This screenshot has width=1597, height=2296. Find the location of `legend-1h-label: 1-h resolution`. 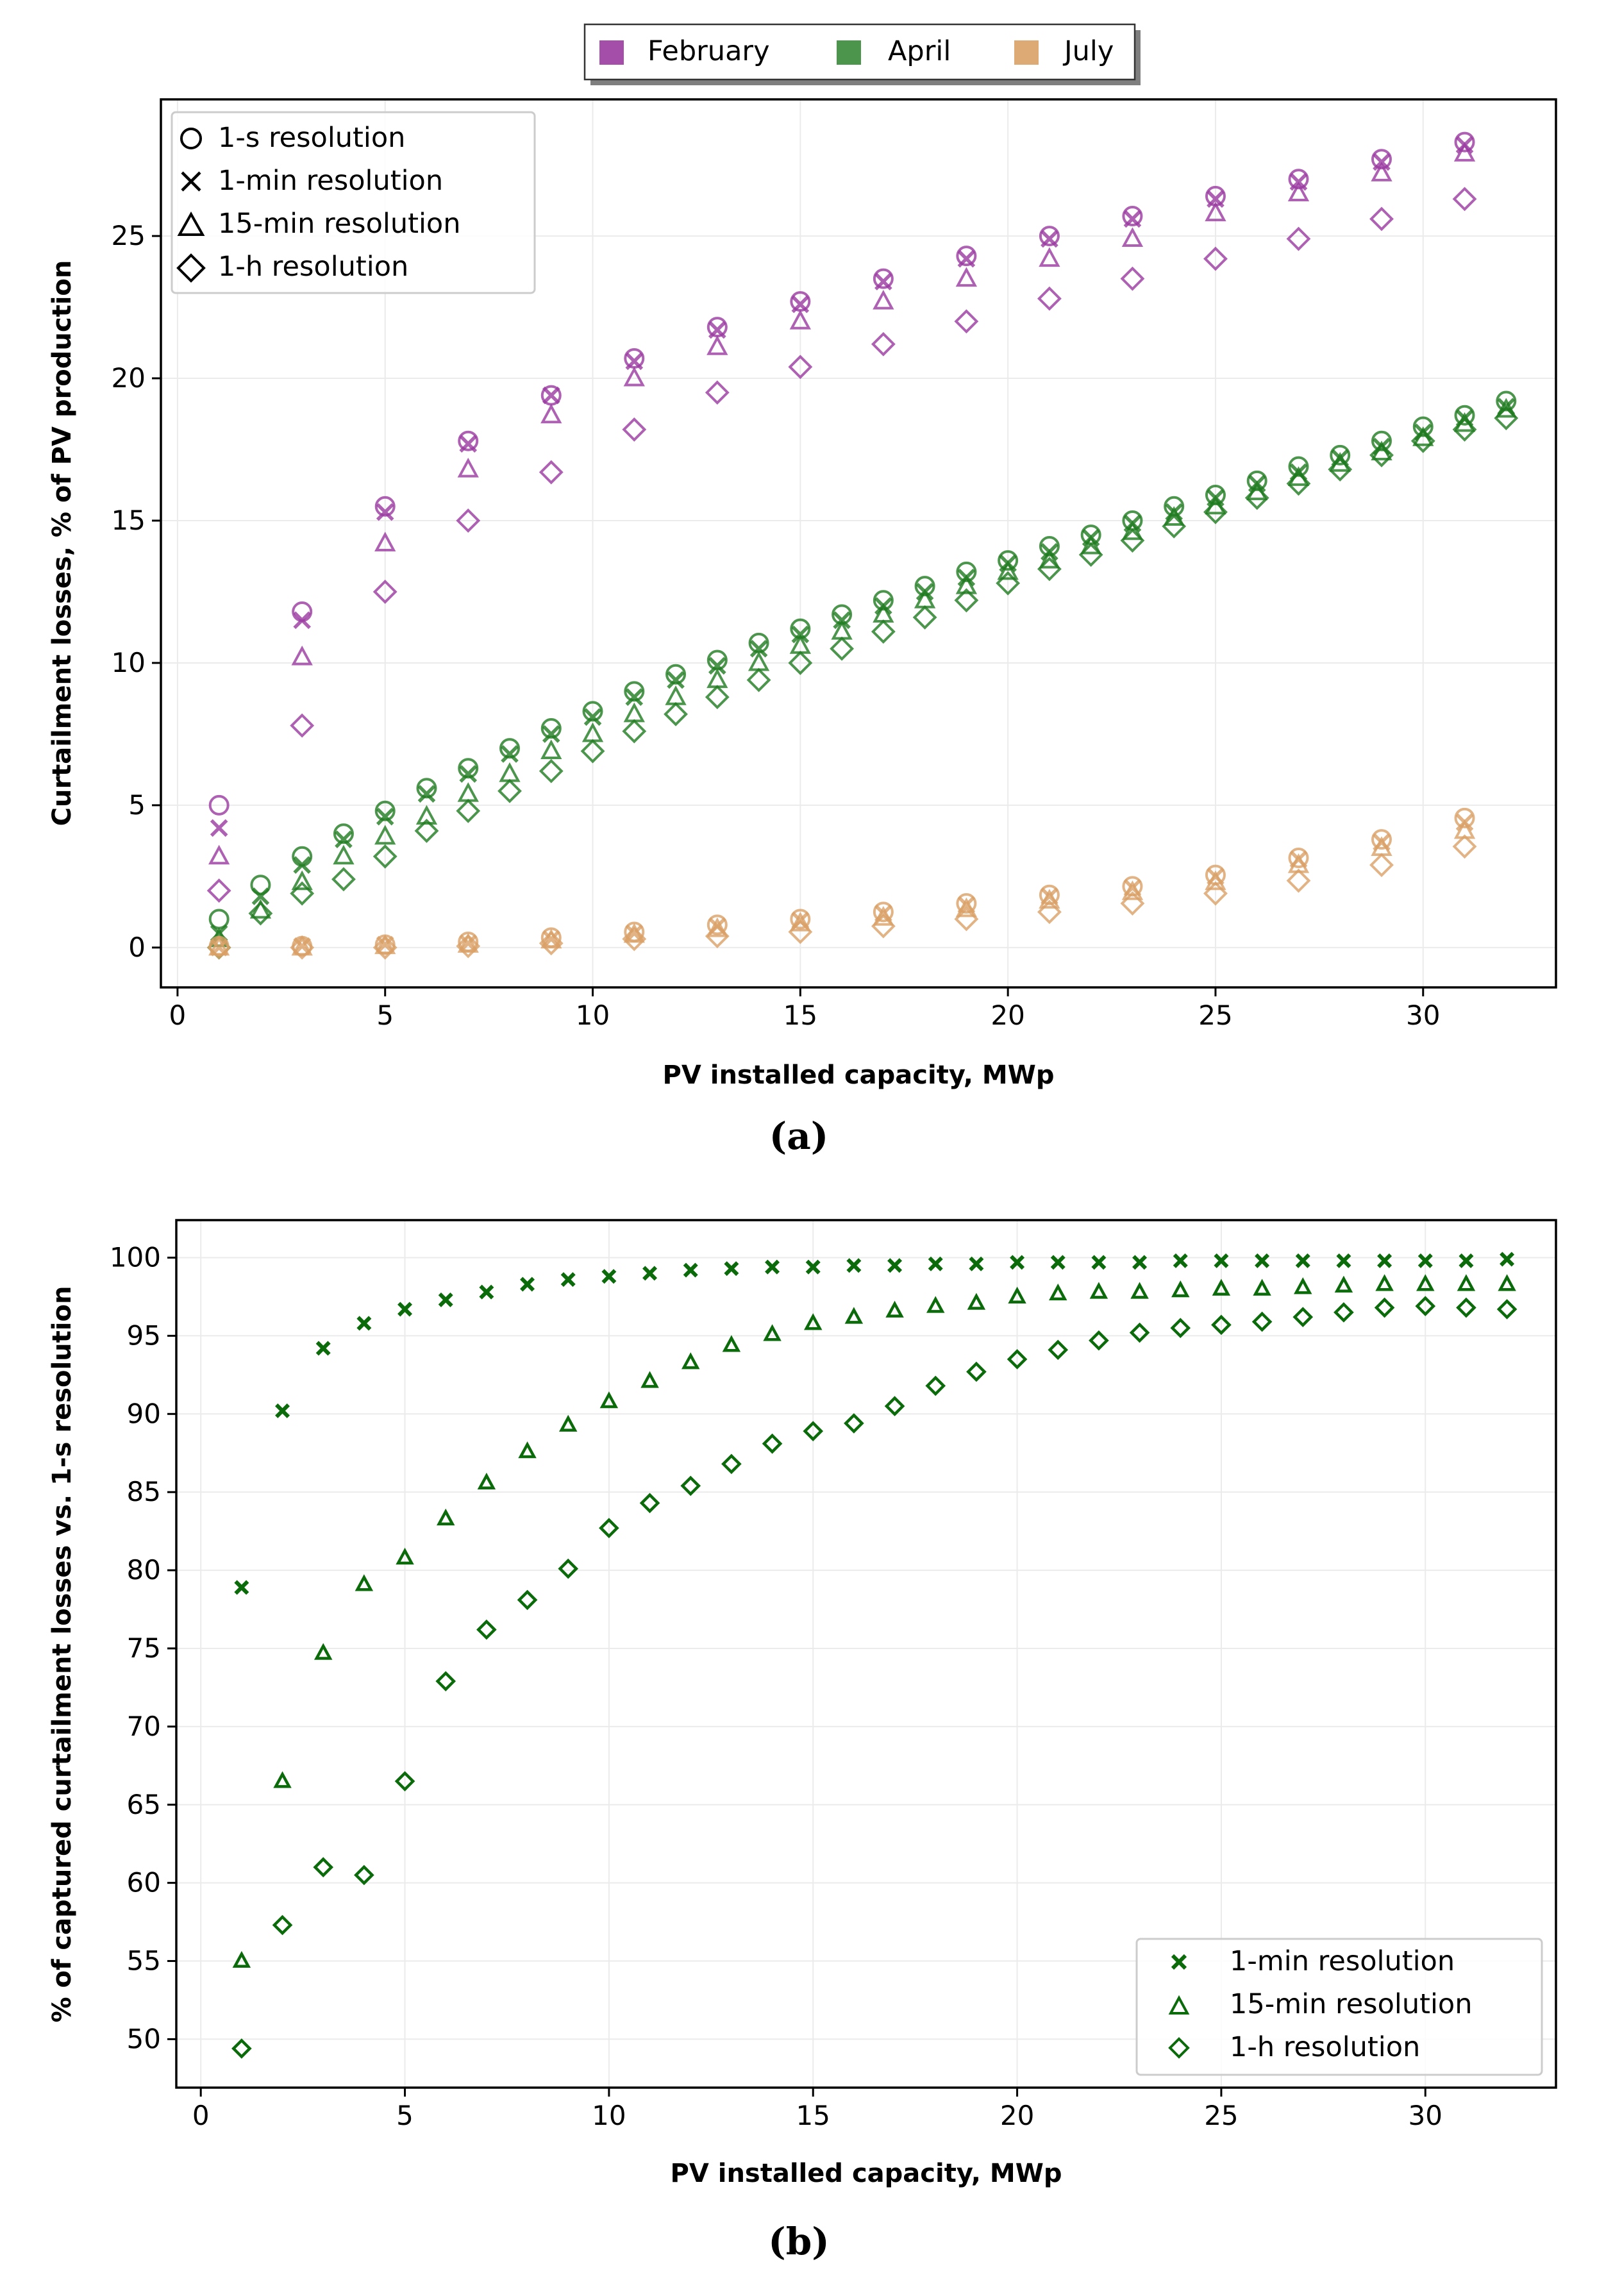

legend-1h-label: 1-h resolution is located at coordinates (313, 267).